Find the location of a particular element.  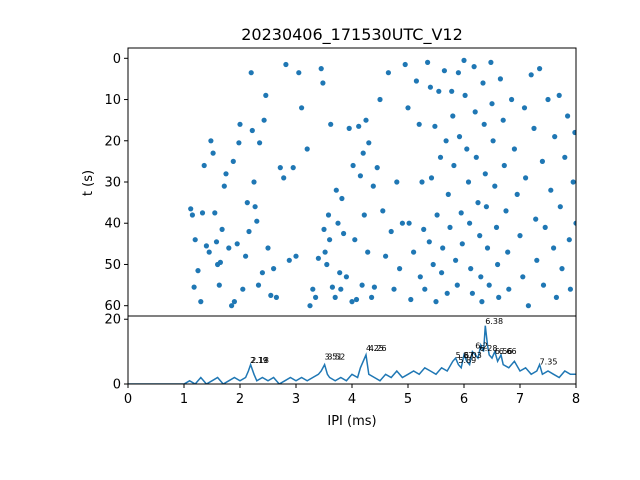

y-tick-label: 50 is located at coordinates (112, 265).